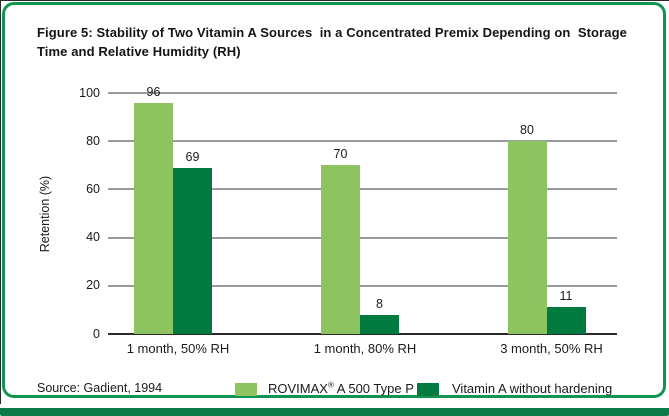 This screenshot has height=416, width=669. Describe the element at coordinates (340, 154) in the screenshot. I see `bar-value-label: 70` at that location.